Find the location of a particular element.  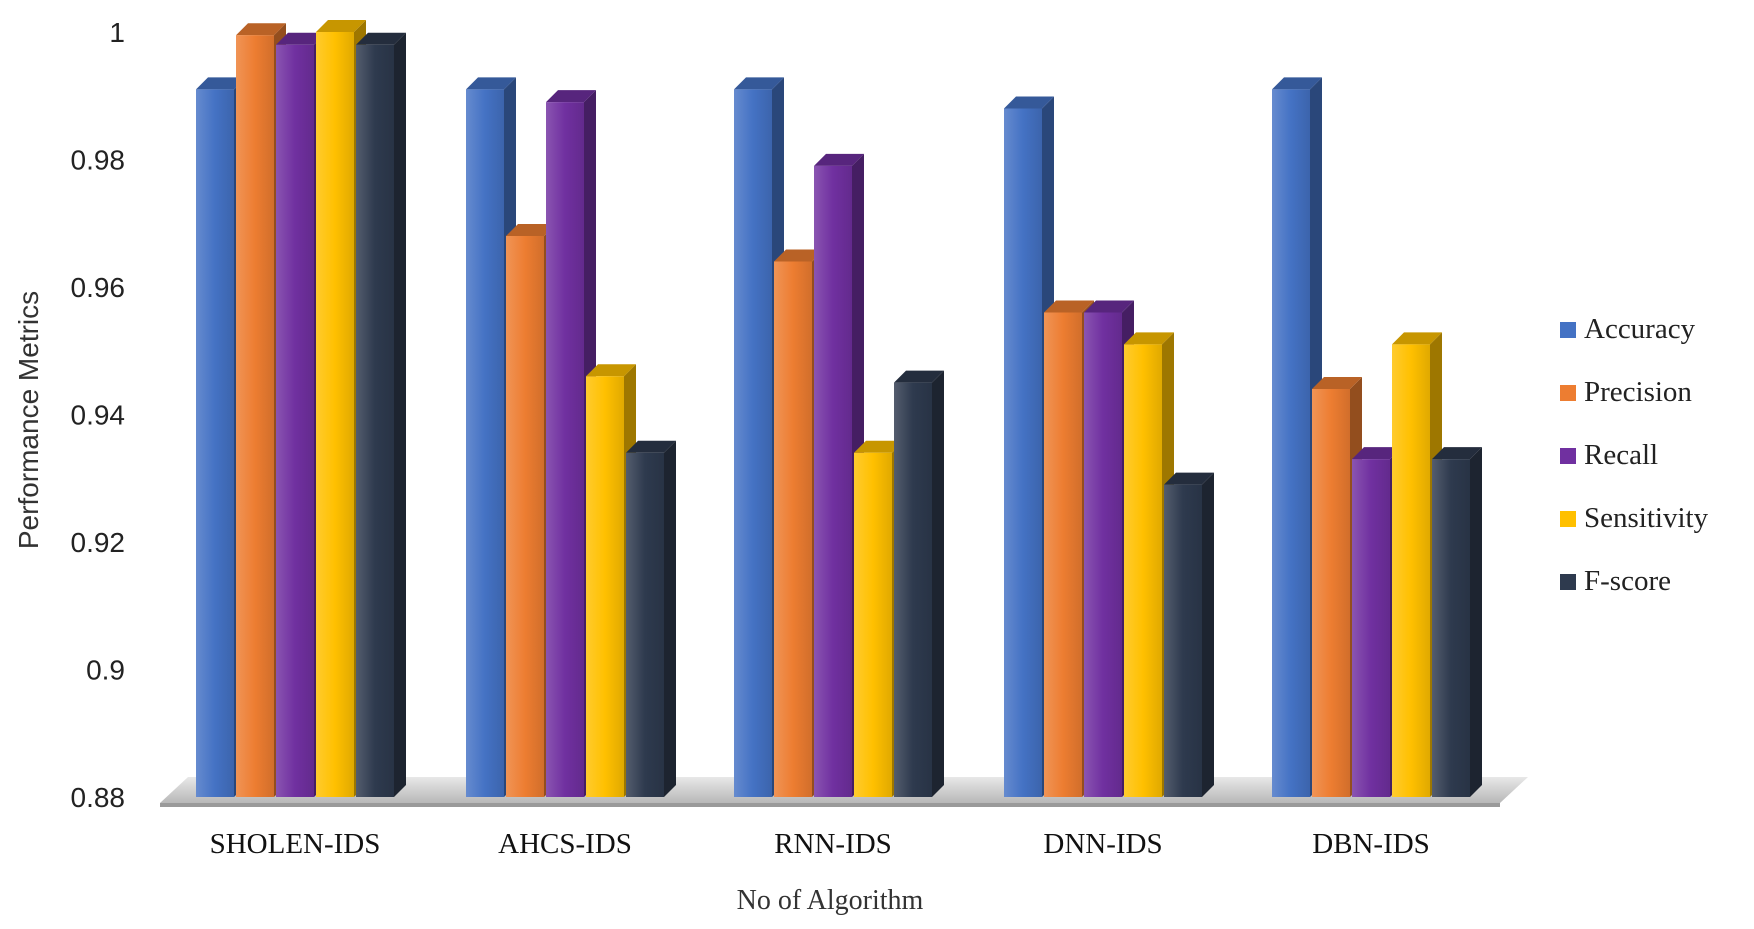

legend-entry: Precision is located at coordinates (1626, 392).